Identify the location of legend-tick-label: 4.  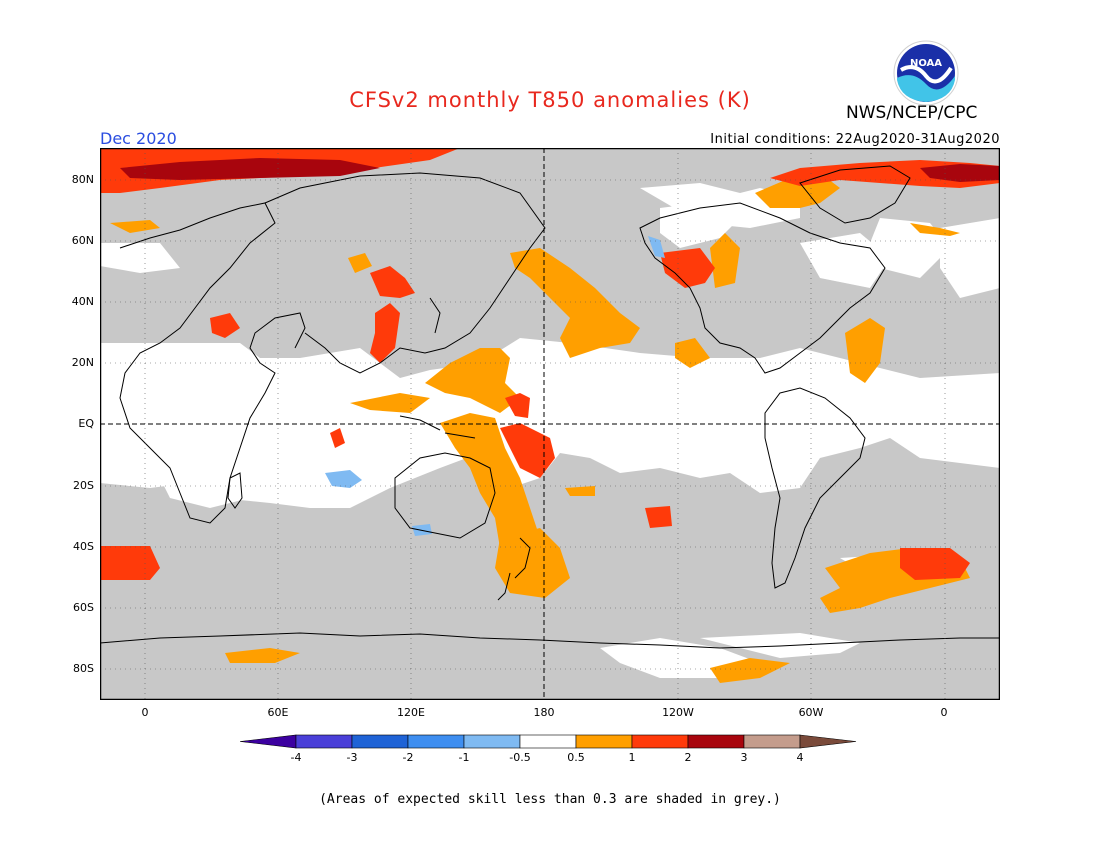
(800, 757).